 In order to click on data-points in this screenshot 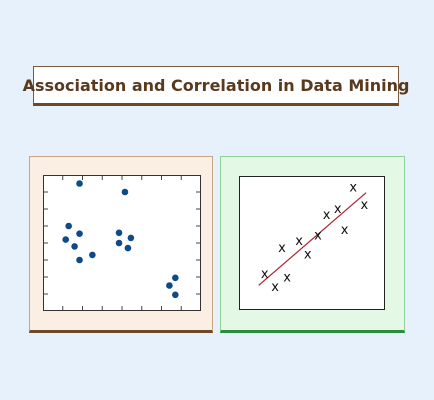, I will do `click(120, 239)`.